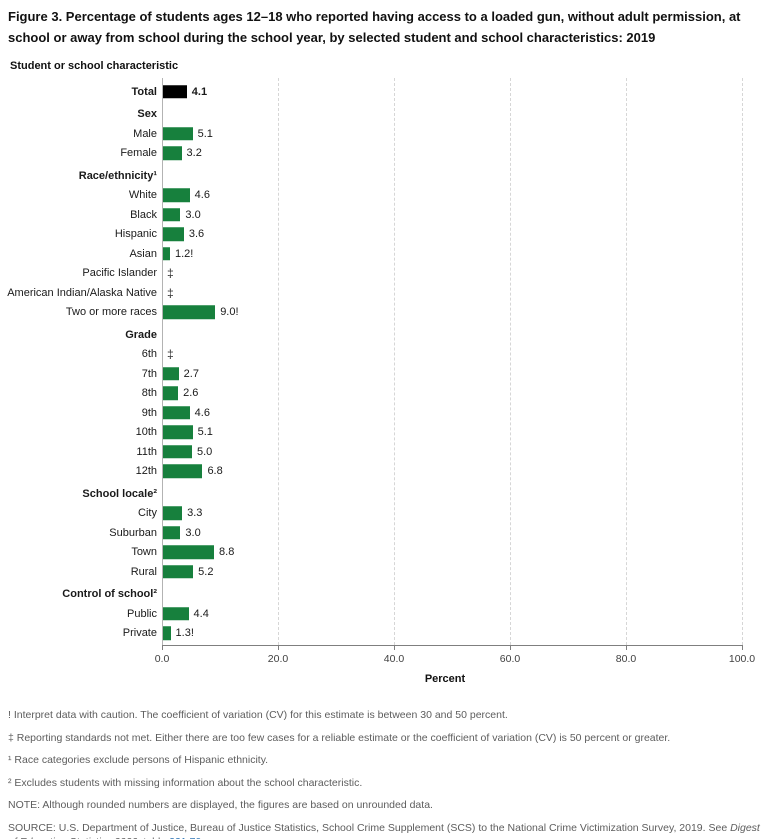 The height and width of the screenshot is (839, 768). What do you see at coordinates (119, 273) in the screenshot?
I see `category-label: Pacific Islander` at bounding box center [119, 273].